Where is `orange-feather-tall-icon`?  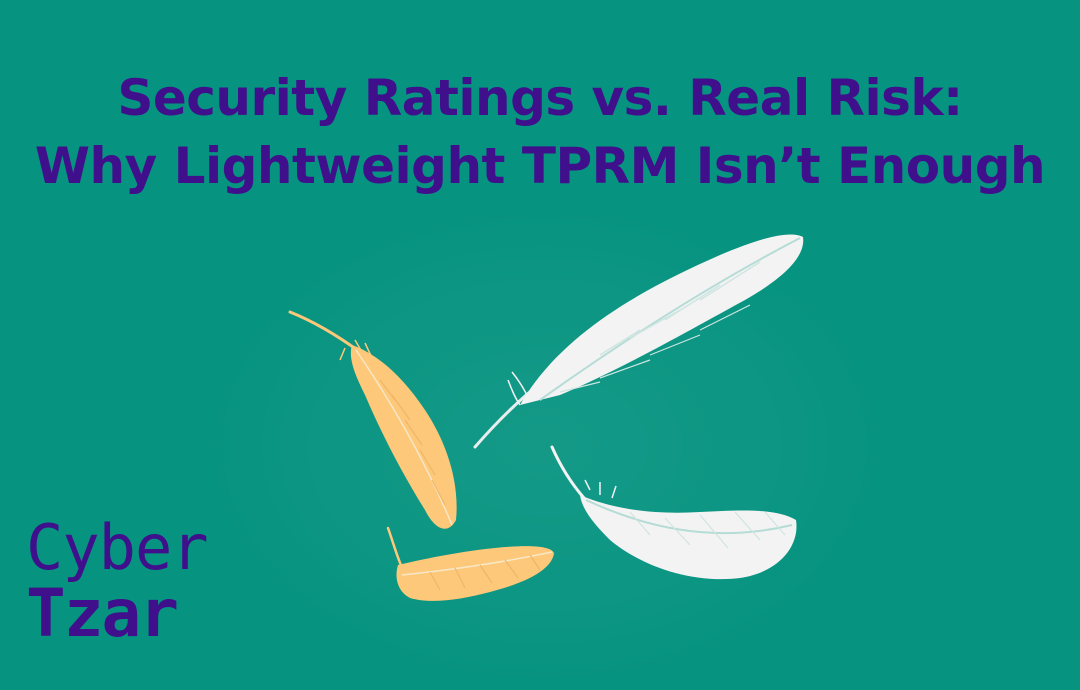 orange-feather-tall-icon is located at coordinates (372, 419).